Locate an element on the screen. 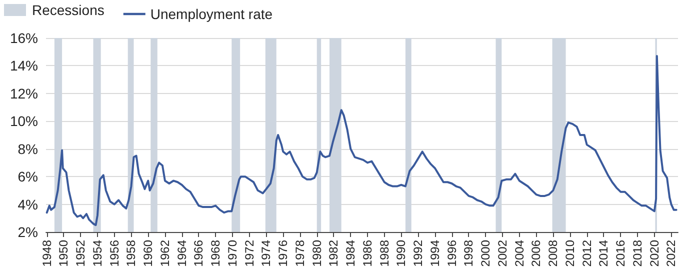 The height and width of the screenshot is (272, 700). x-tick-label: 2006 is located at coordinates (536, 253).